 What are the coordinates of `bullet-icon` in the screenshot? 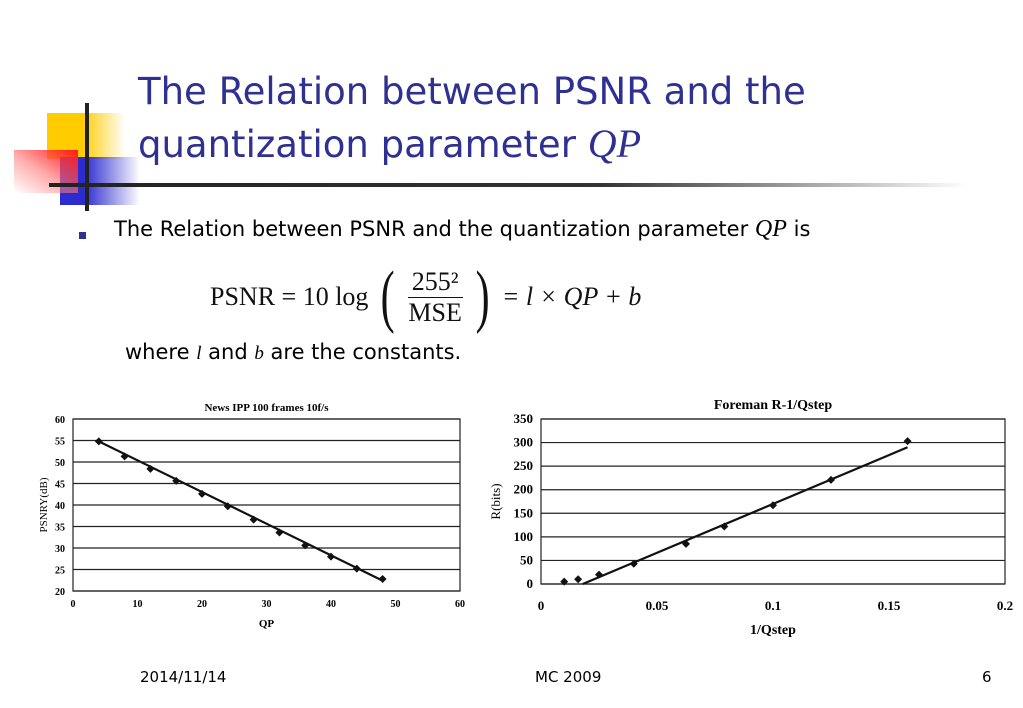 It's located at (82, 235).